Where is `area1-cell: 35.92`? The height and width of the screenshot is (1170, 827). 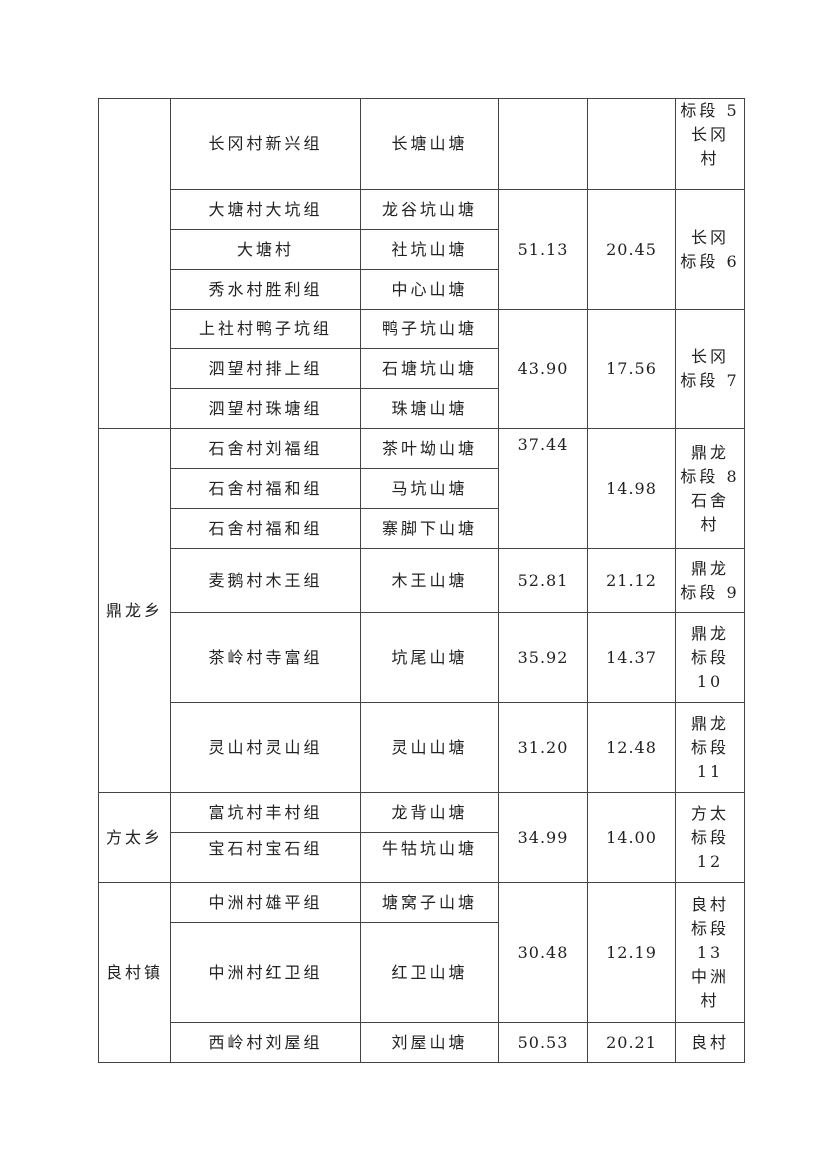
area1-cell: 35.92 is located at coordinates (543, 657).